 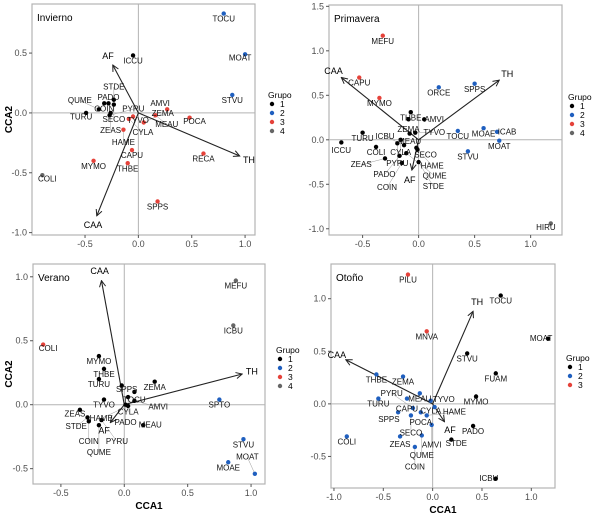 I want to click on y-tick-label: -1.0, so click(x=316, y=229).